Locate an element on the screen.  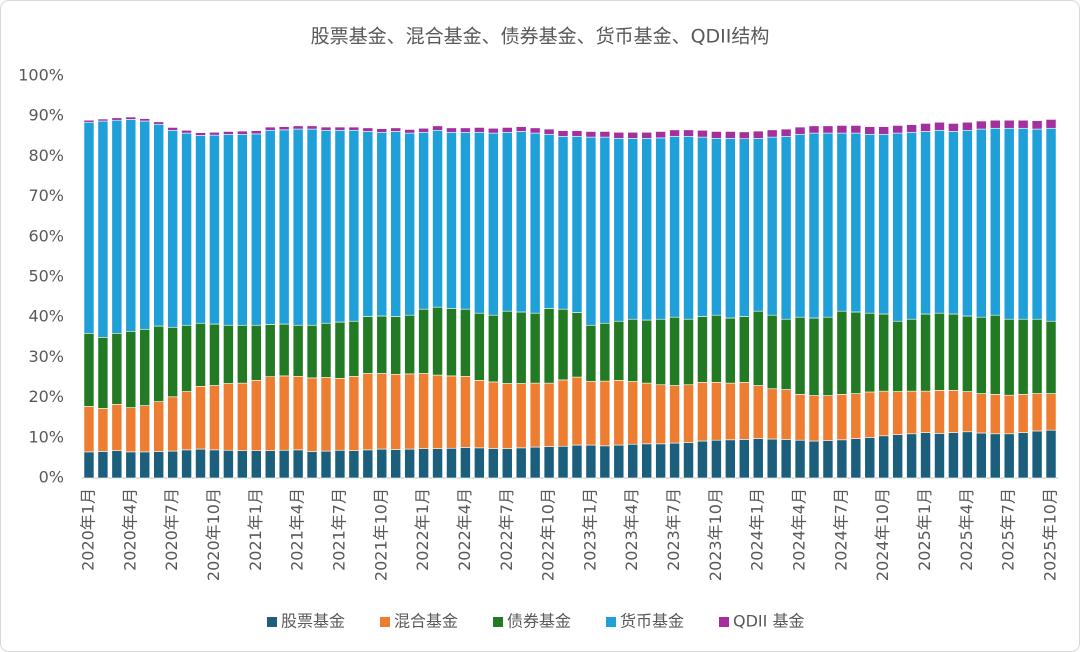
y-tick-label: 0% is located at coordinates (51, 477).